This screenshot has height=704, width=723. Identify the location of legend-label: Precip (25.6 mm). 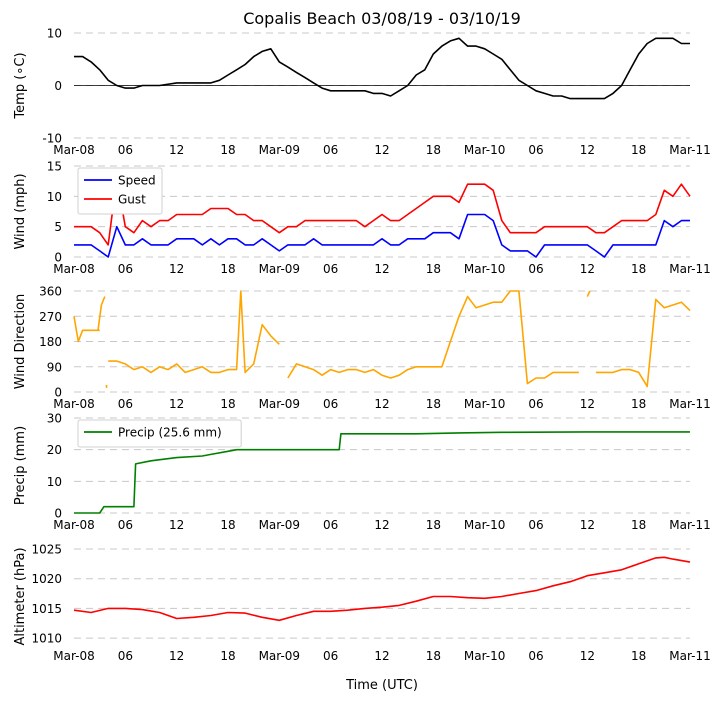
(170, 433).